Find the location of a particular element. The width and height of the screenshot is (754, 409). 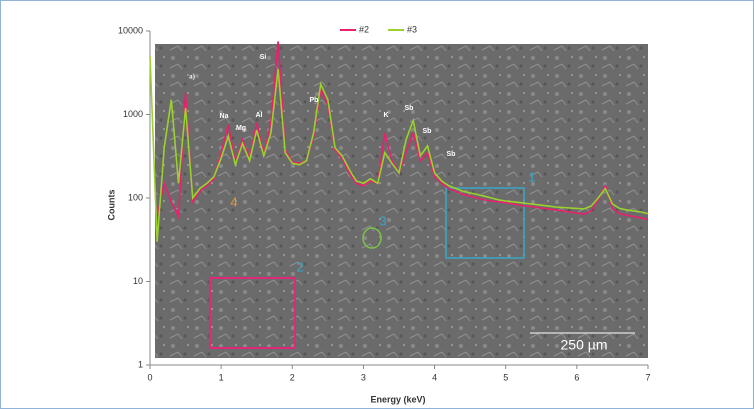

annotation: 1 is located at coordinates (531, 176).